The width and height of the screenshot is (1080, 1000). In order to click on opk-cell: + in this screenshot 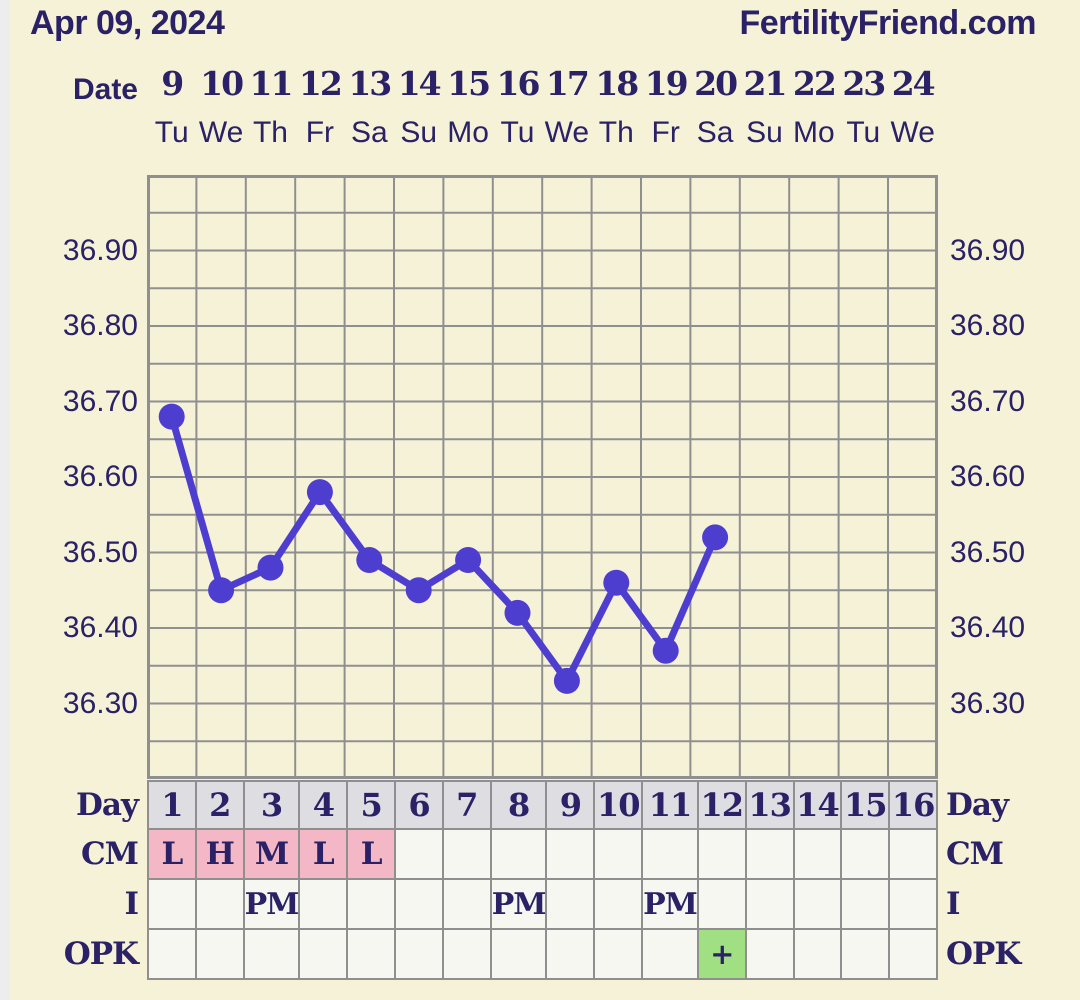, I will do `click(721, 954)`.